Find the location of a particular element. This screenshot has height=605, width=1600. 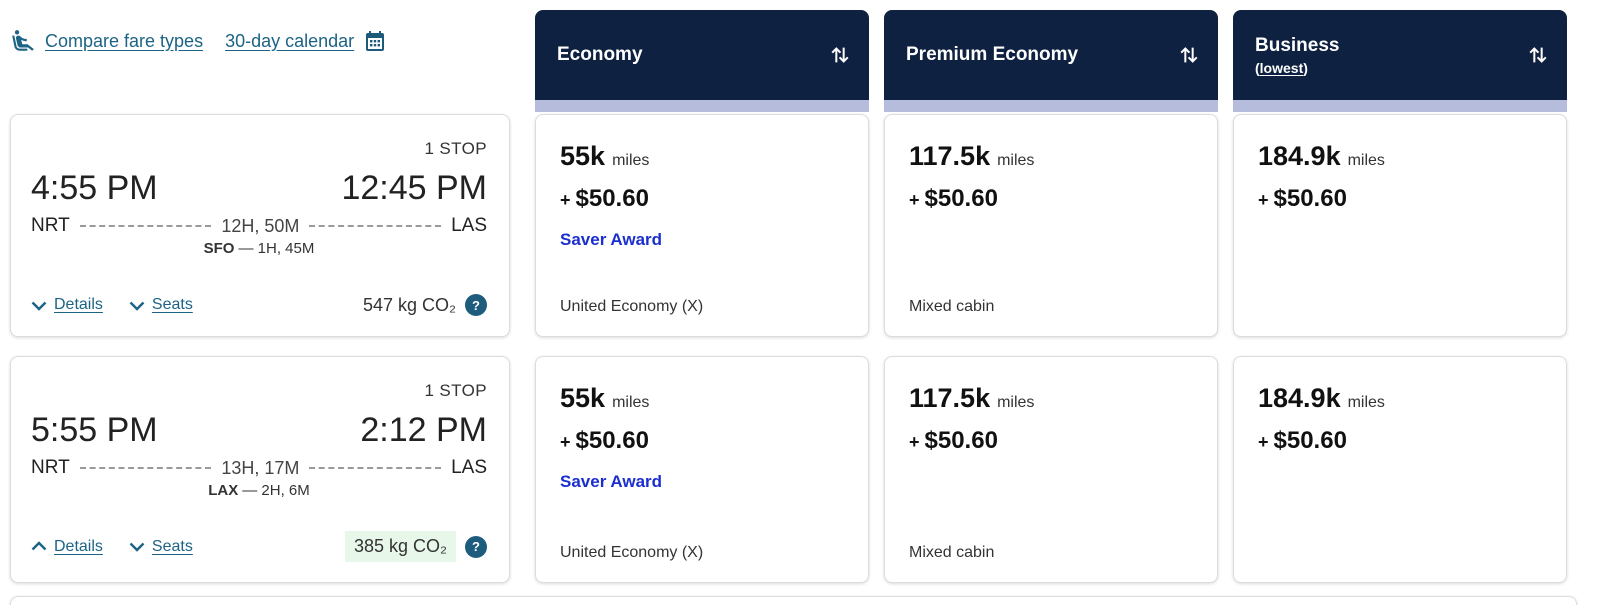

depart-time: 5:55 PM is located at coordinates (94, 430).